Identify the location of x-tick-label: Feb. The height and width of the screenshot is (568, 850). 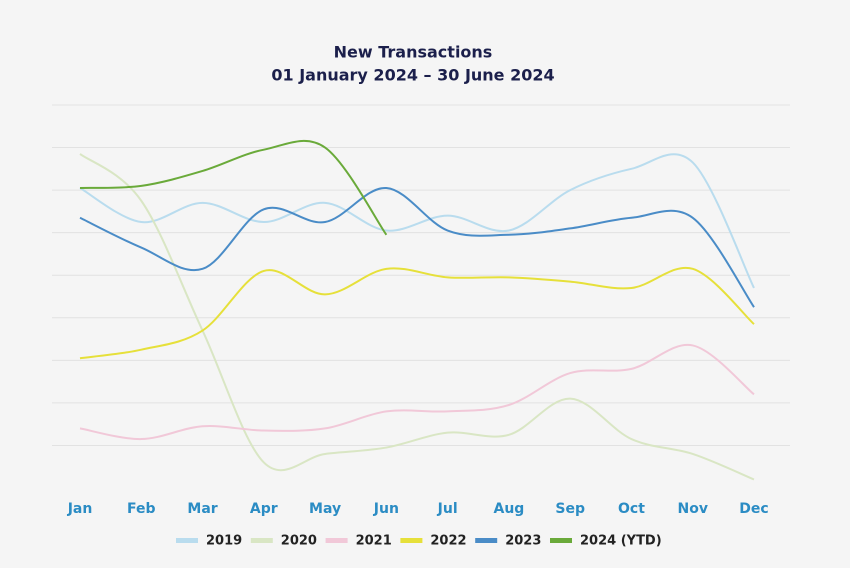
(141, 509).